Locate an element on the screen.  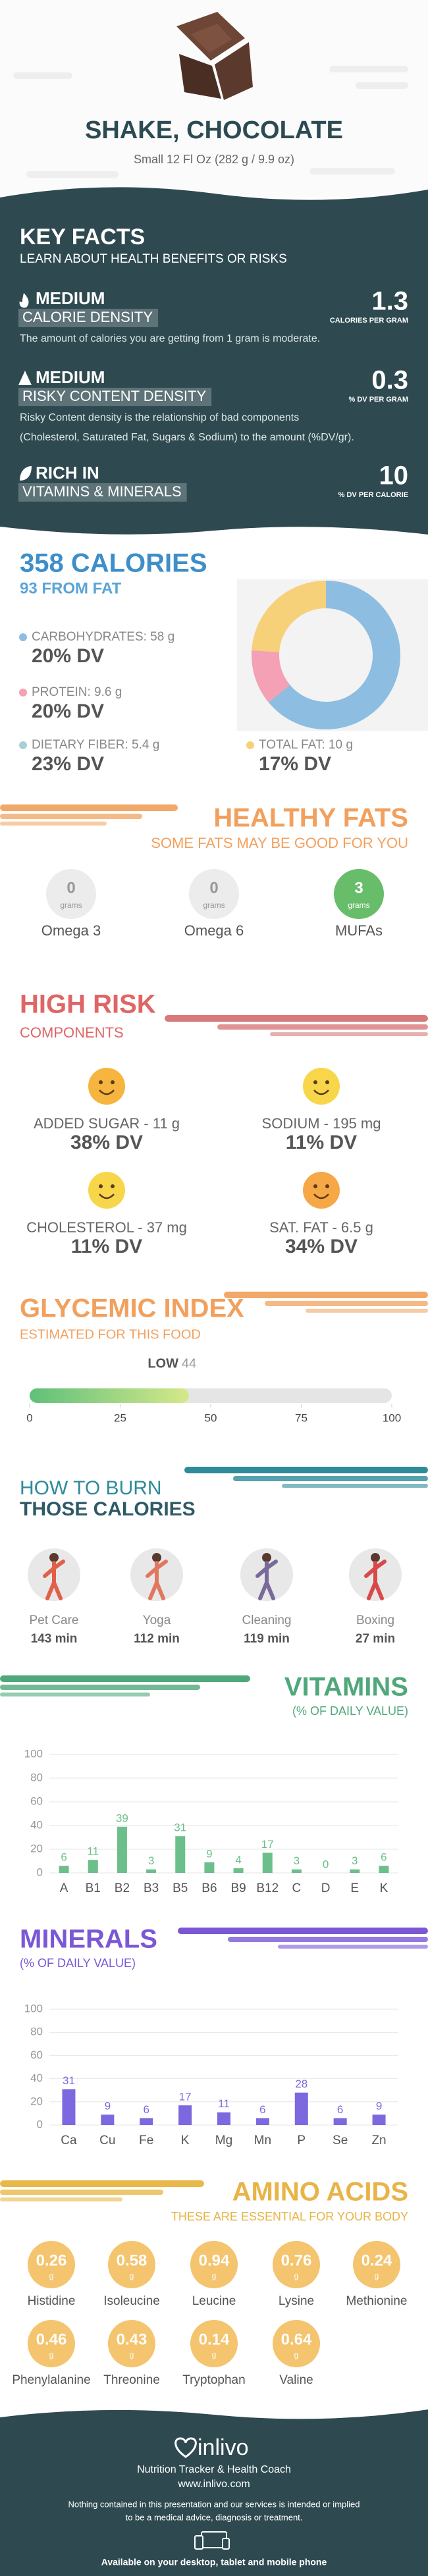
smiley-mouth is located at coordinates (321, 1092).